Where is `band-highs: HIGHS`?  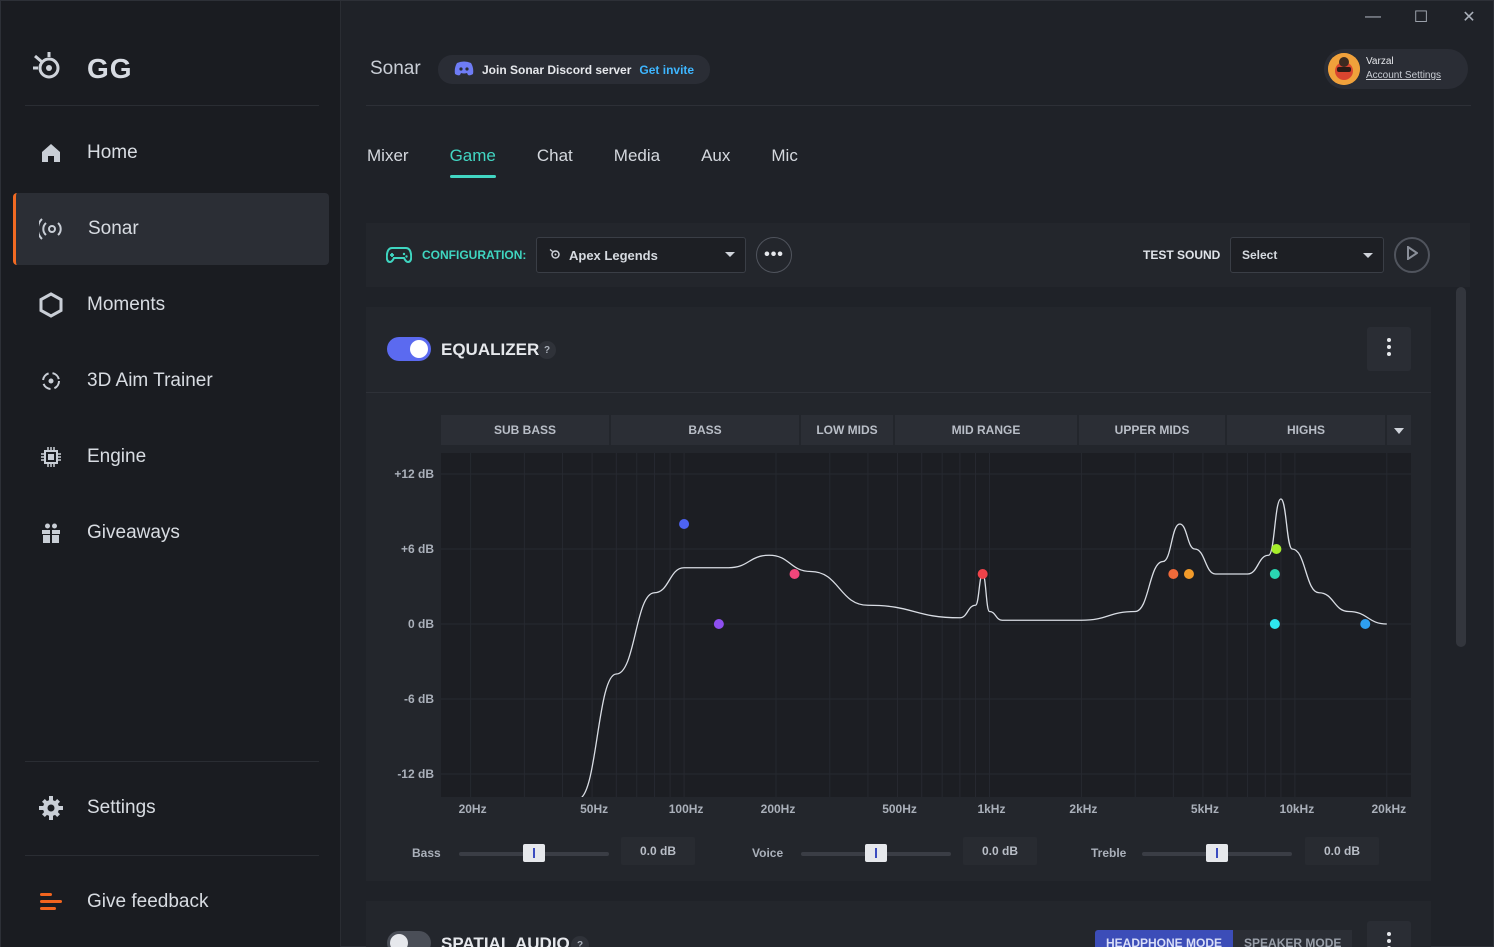 band-highs: HIGHS is located at coordinates (1306, 430).